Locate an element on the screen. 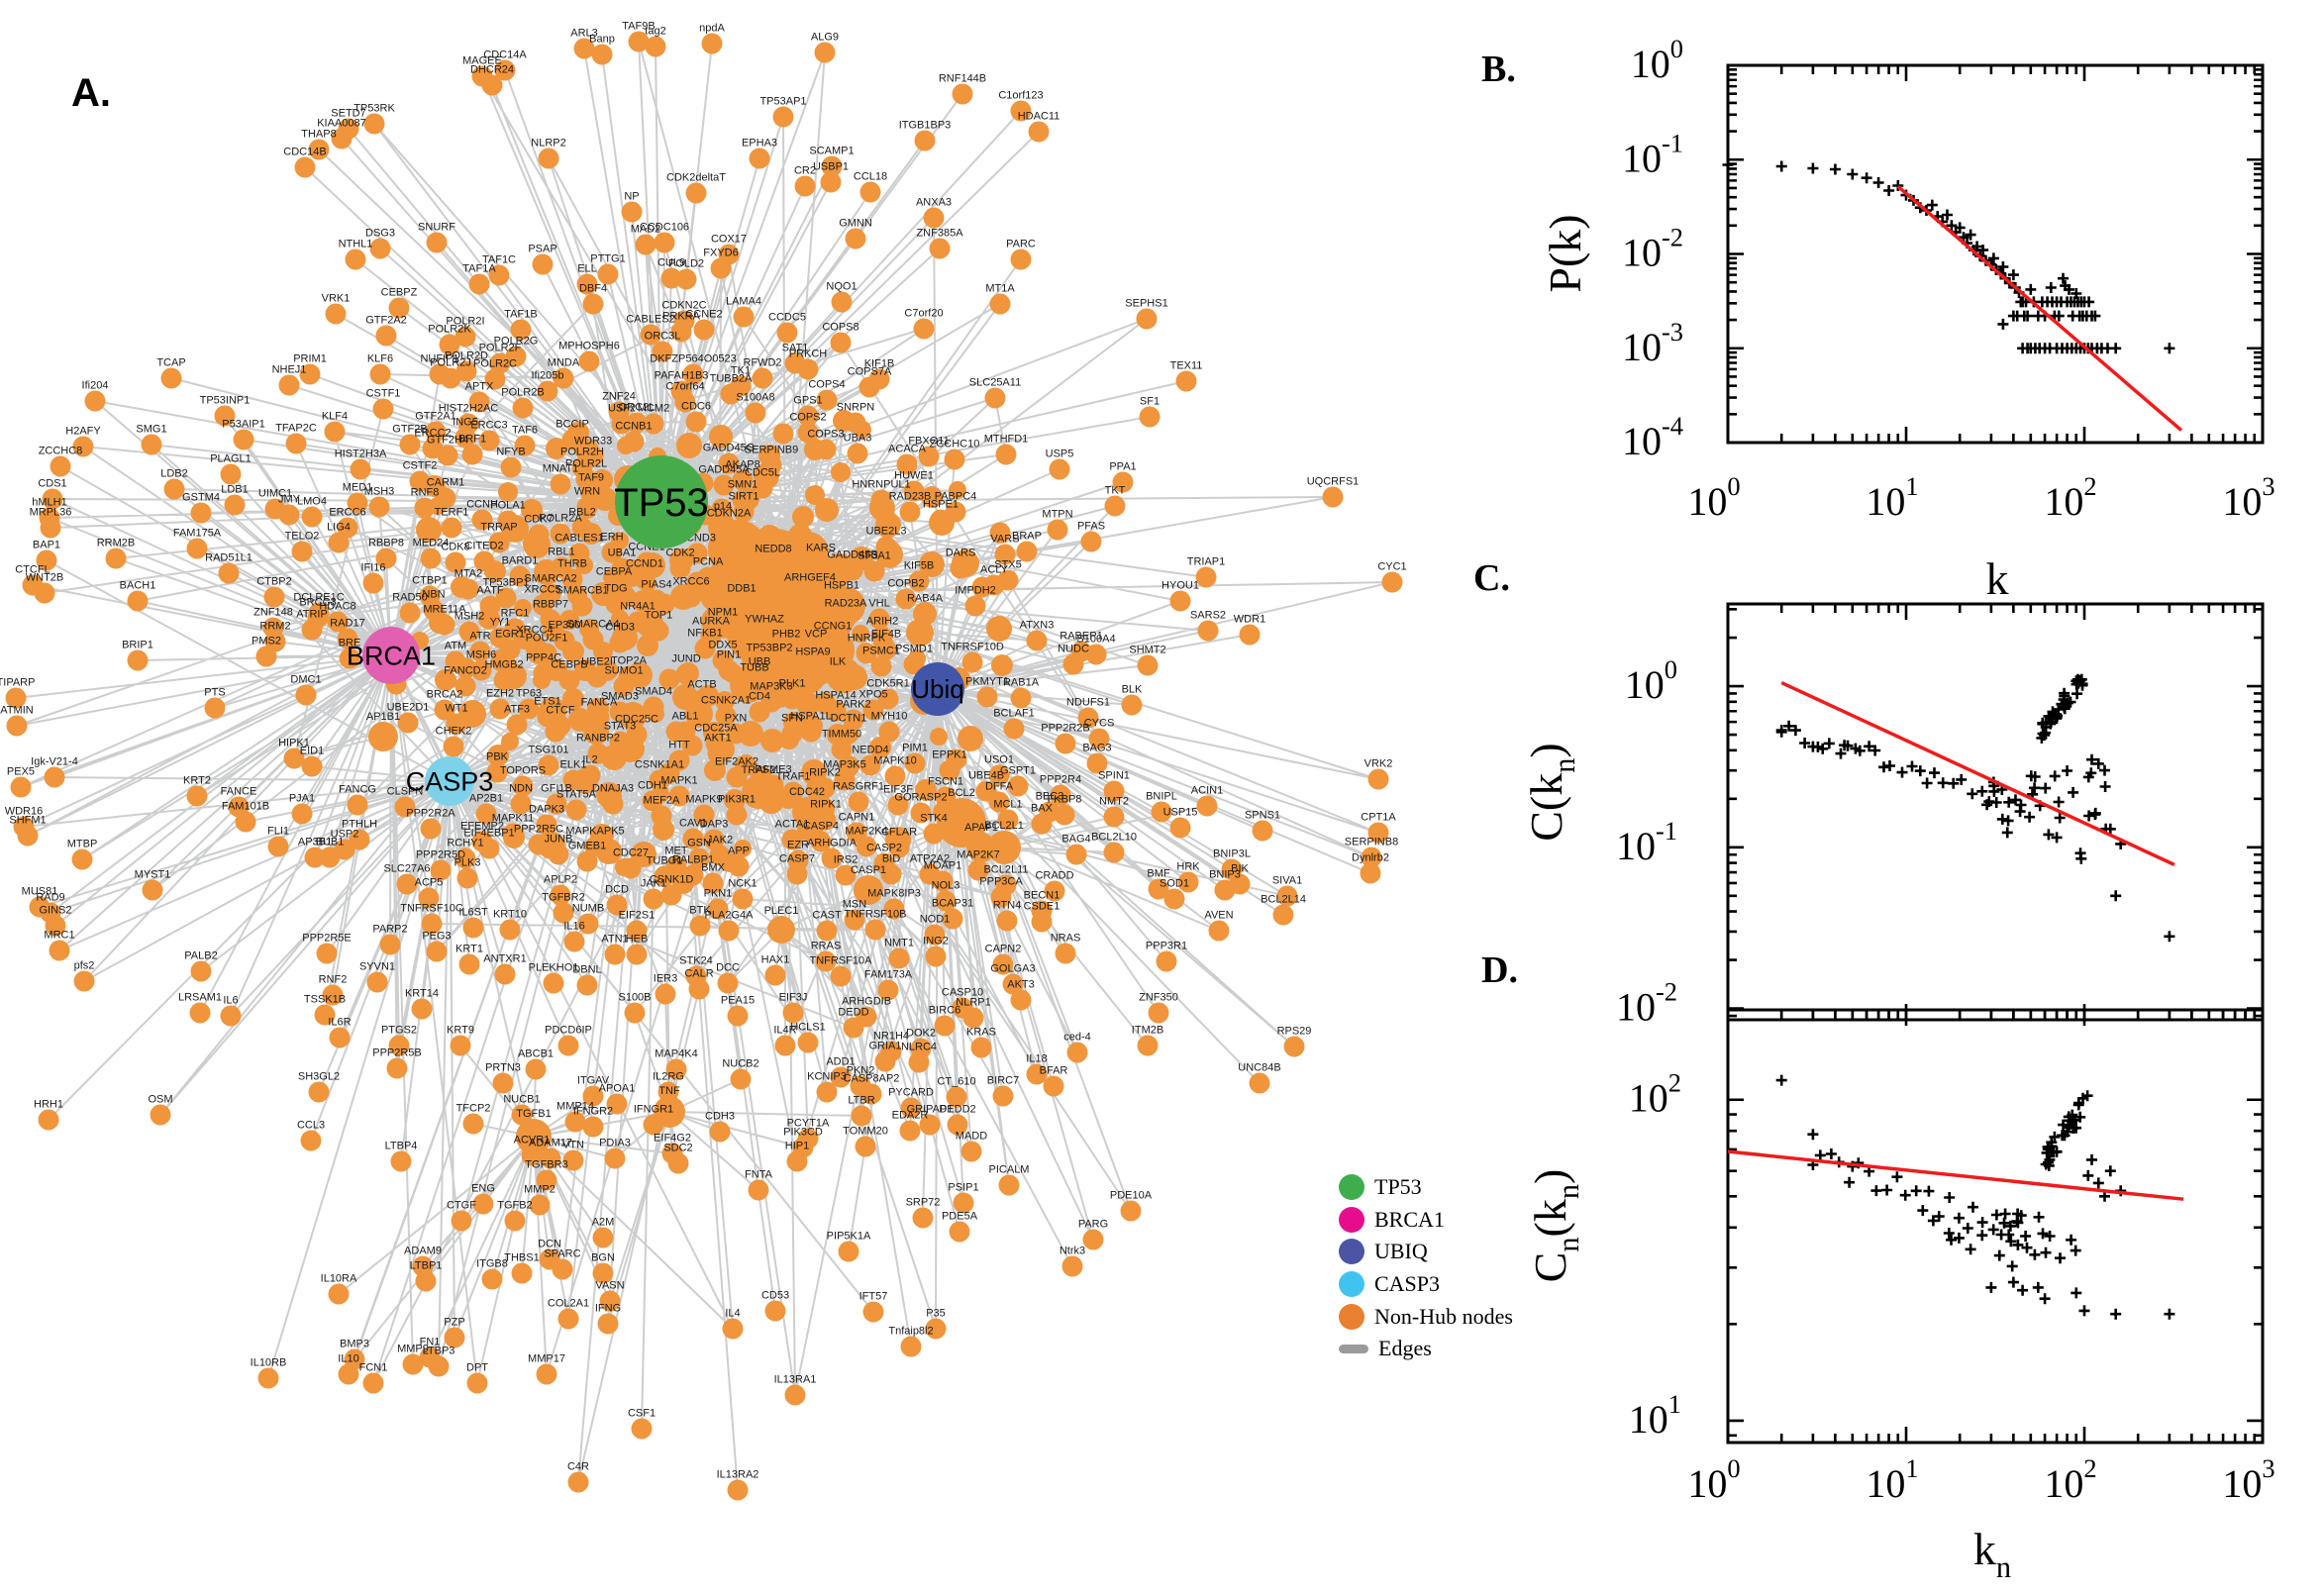 This screenshot has width=2323, height=1596. network-node-label: BMP3 is located at coordinates (355, 1344).